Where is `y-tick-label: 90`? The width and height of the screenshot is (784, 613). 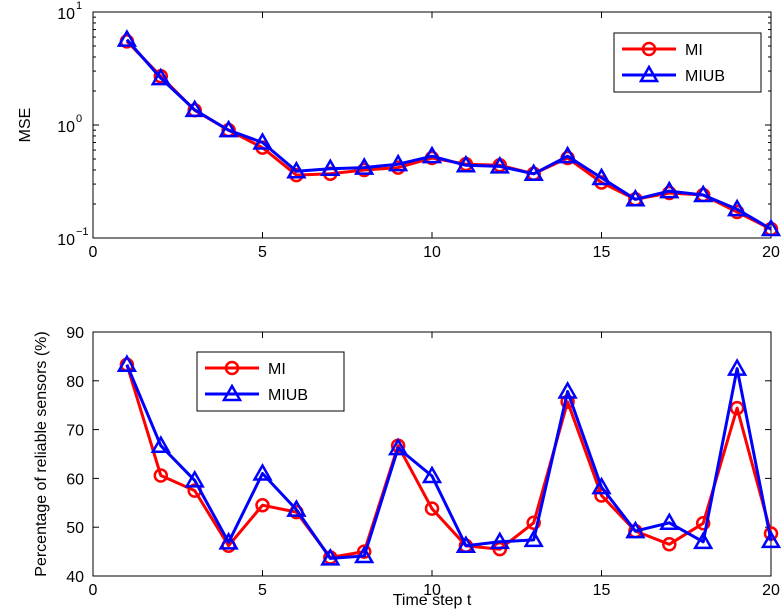 y-tick-label: 90 is located at coordinates (75, 333).